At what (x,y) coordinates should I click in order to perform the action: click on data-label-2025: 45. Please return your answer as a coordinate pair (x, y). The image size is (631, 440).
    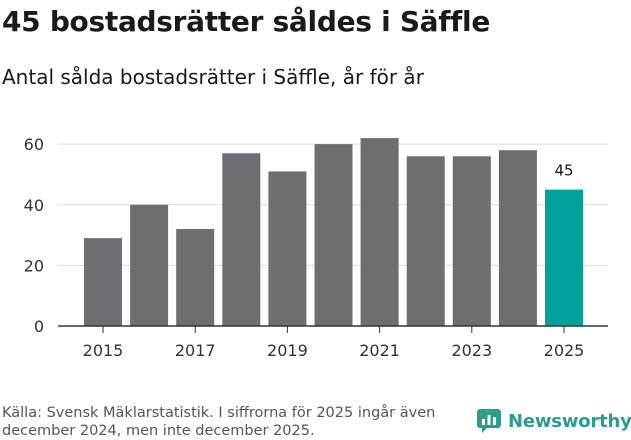
    Looking at the image, I should click on (563, 171).